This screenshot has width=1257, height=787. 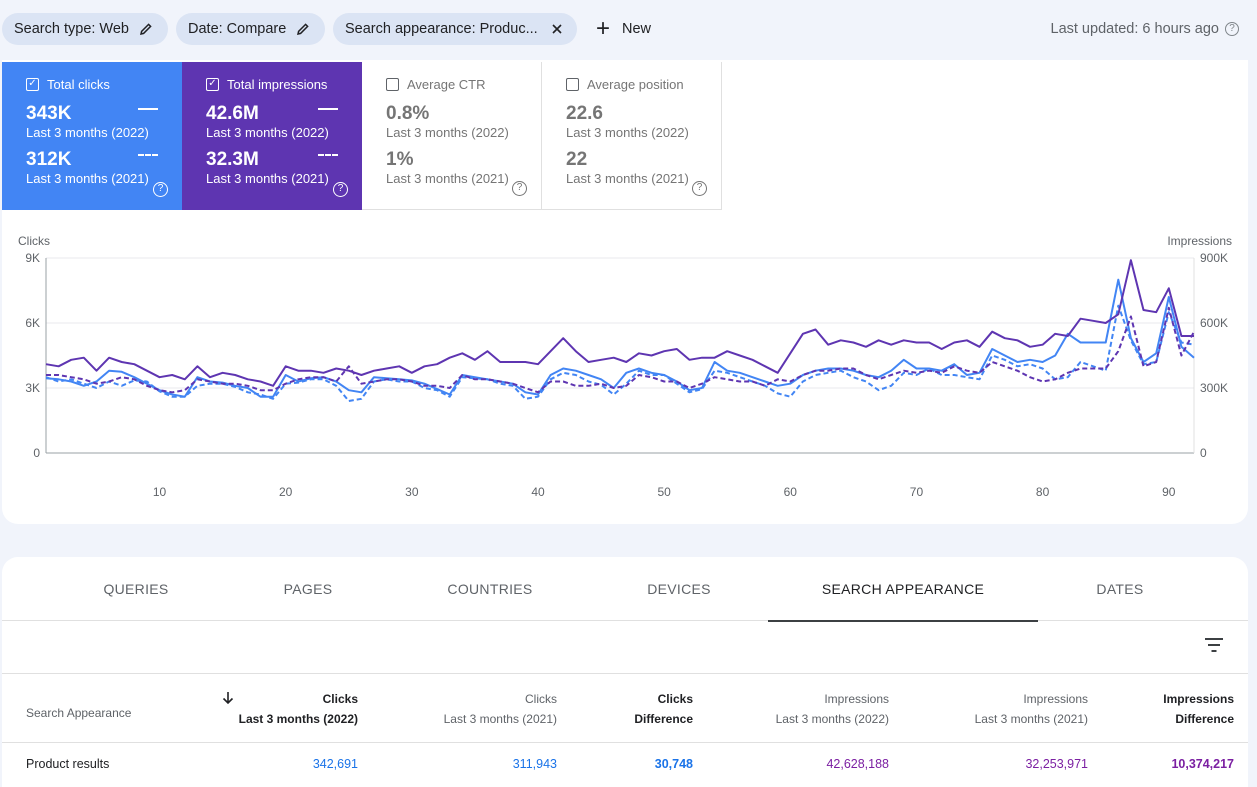 I want to click on table-header-divider, so click(x=625, y=673).